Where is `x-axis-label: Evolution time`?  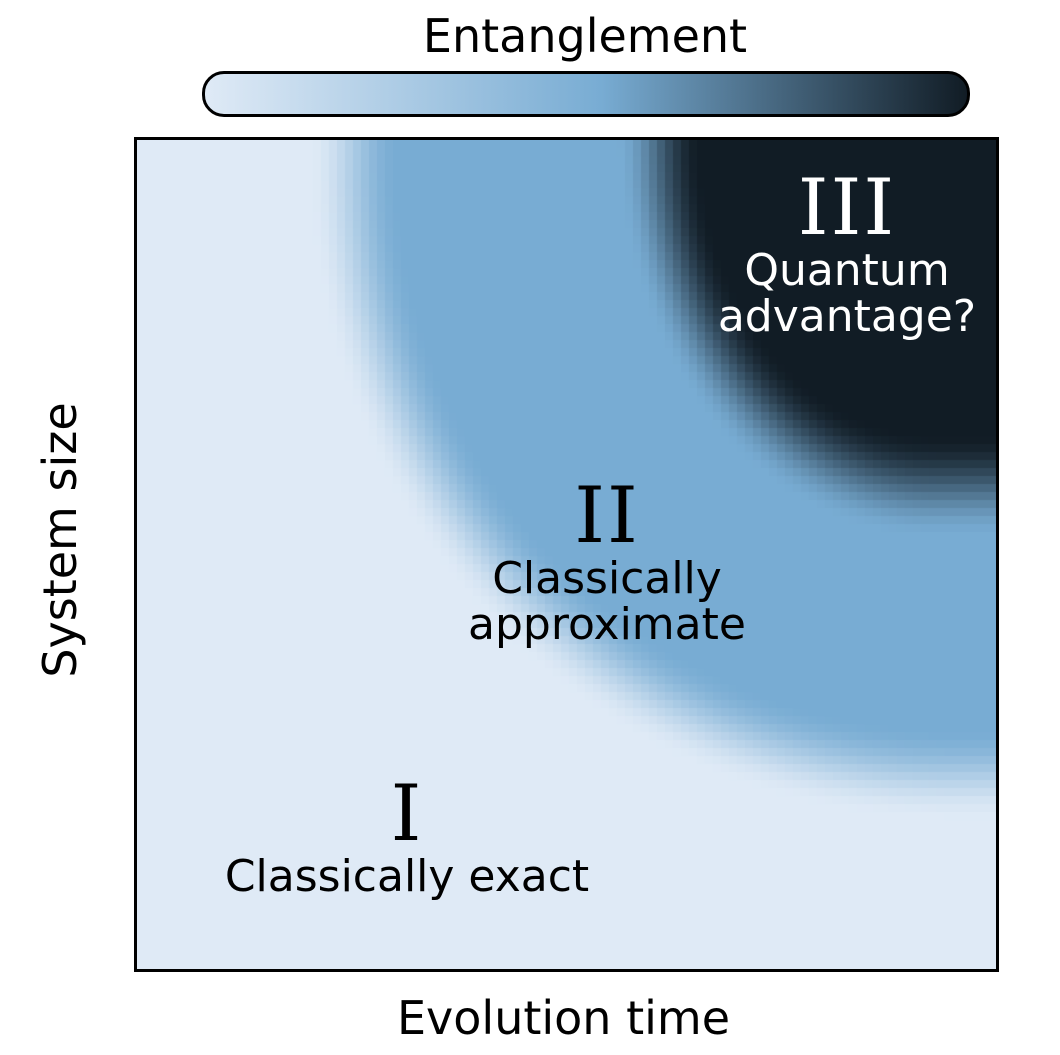 x-axis-label: Evolution time is located at coordinates (563, 1018).